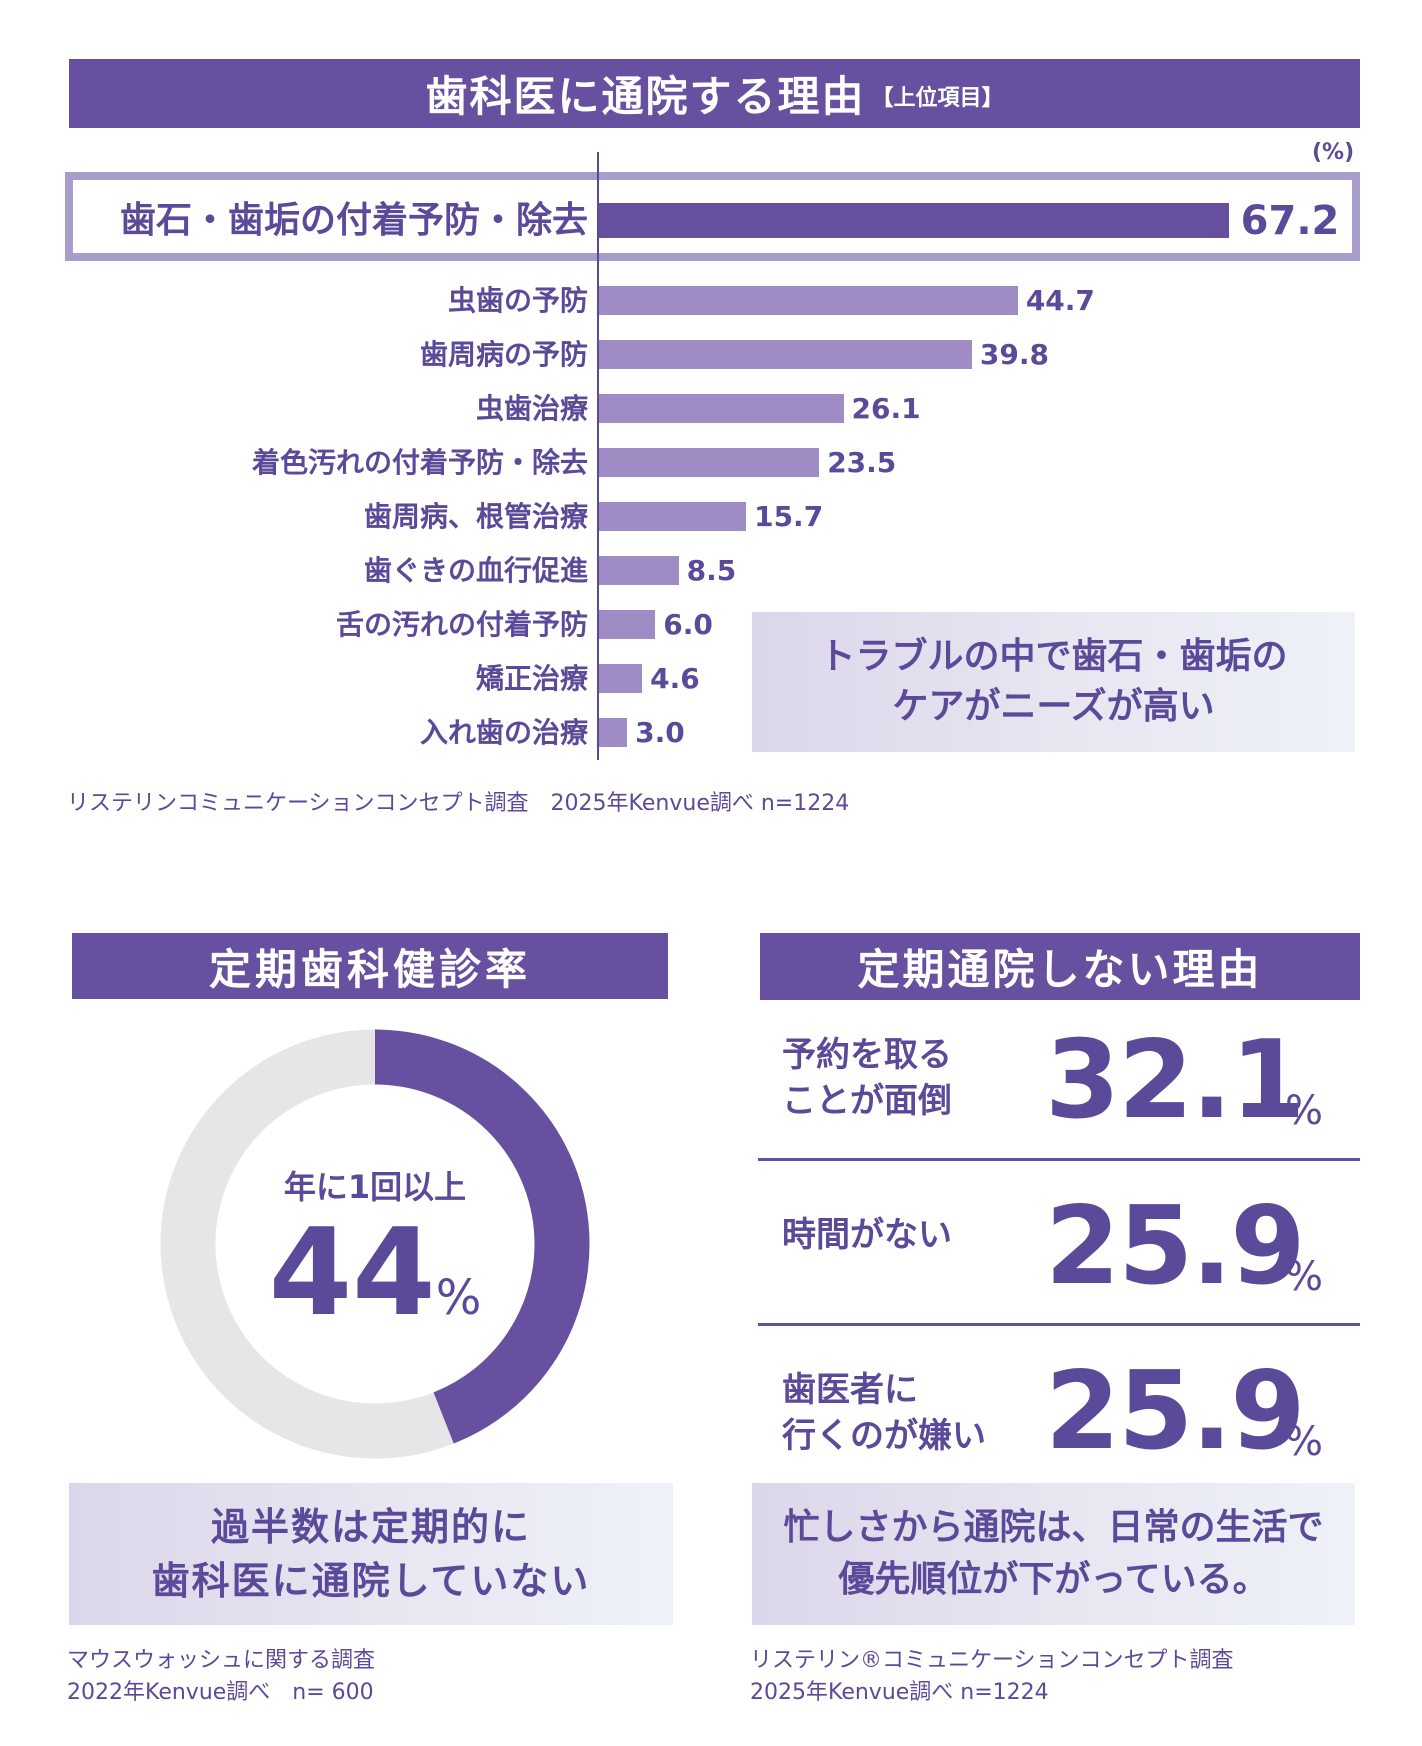 The height and width of the screenshot is (1746, 1422). I want to click on reason-1-label-line-2: ことが面倒, so click(867, 1101).